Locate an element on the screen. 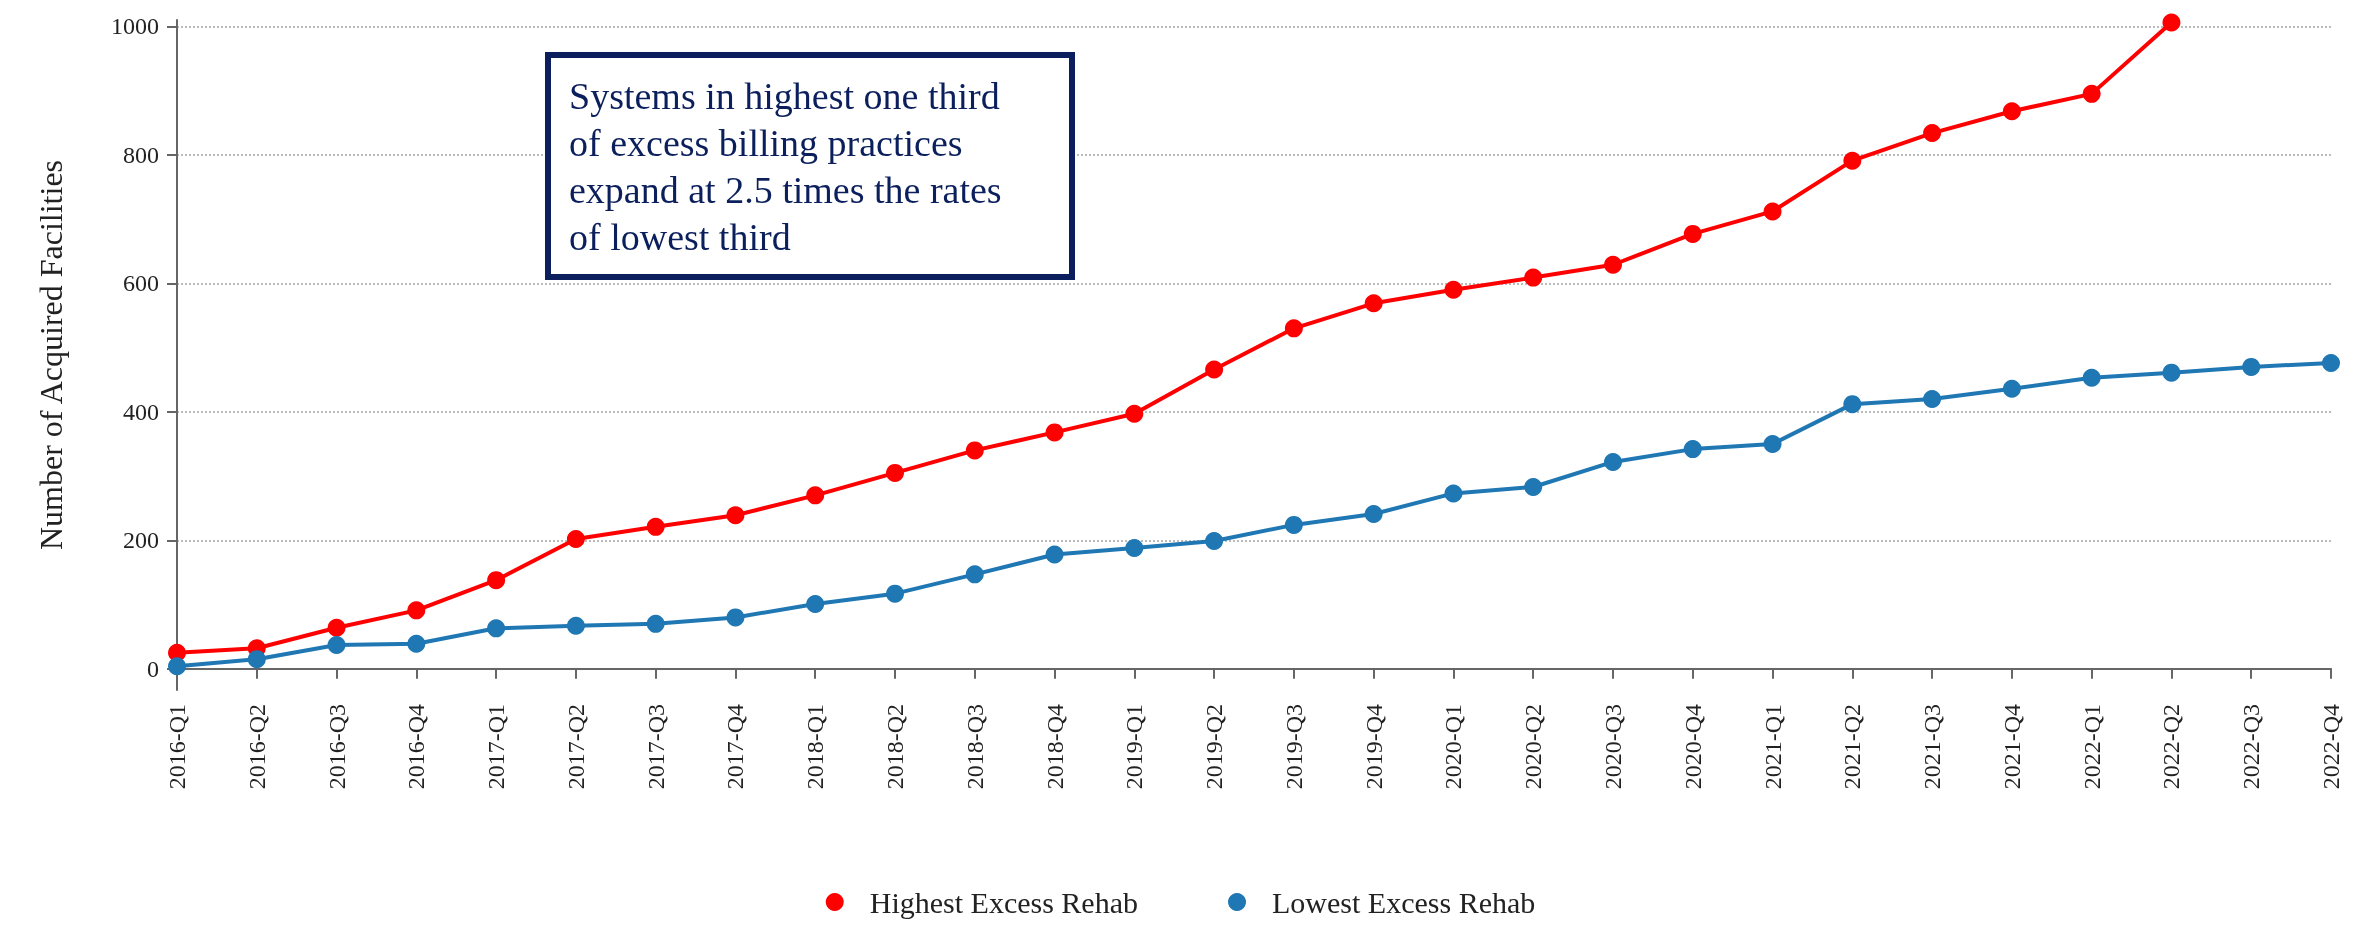  x-tick-label: 2018-Q1 is located at coordinates (815, 747).